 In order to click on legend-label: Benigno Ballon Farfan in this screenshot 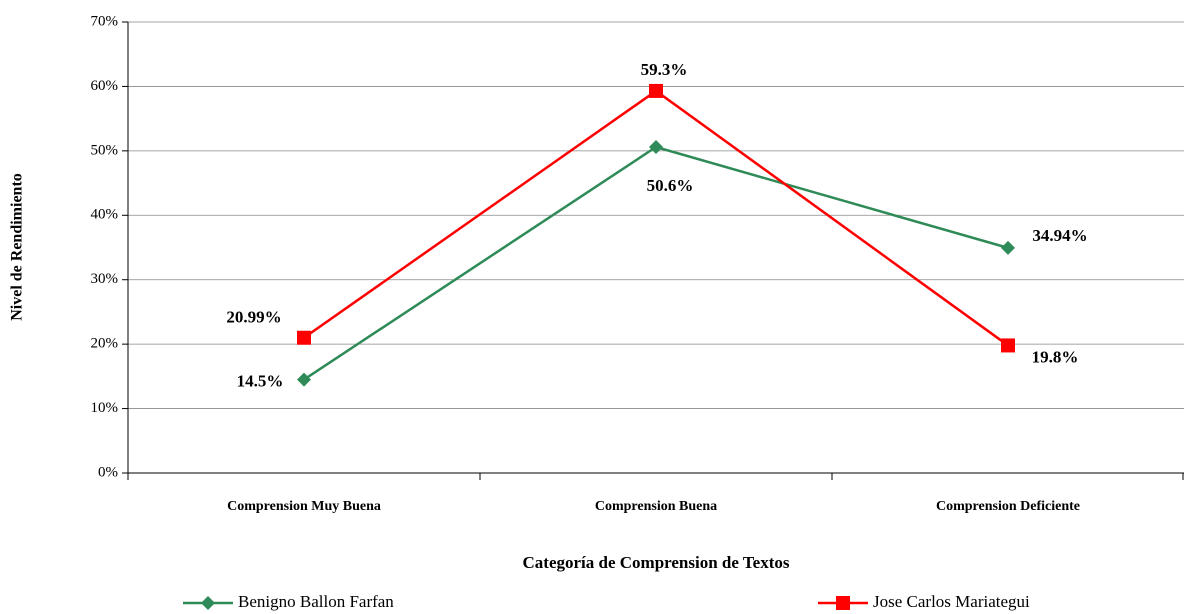, I will do `click(316, 601)`.